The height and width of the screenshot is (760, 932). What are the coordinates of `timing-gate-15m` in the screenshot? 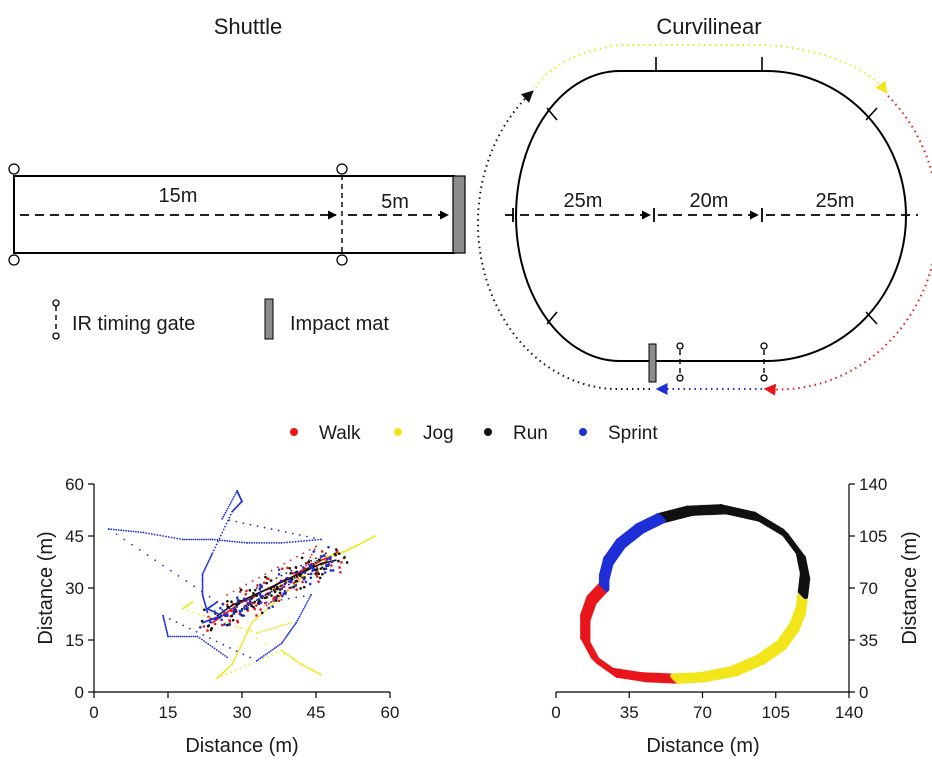 It's located at (342, 214).